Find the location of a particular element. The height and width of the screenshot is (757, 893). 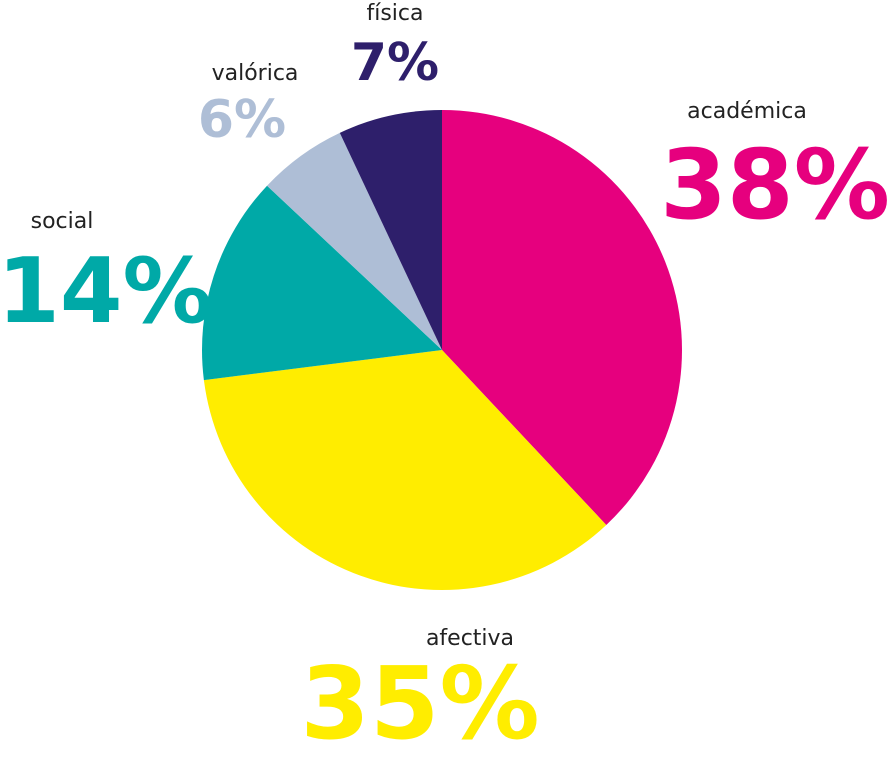

slice-value: 7% is located at coordinates (395, 63).